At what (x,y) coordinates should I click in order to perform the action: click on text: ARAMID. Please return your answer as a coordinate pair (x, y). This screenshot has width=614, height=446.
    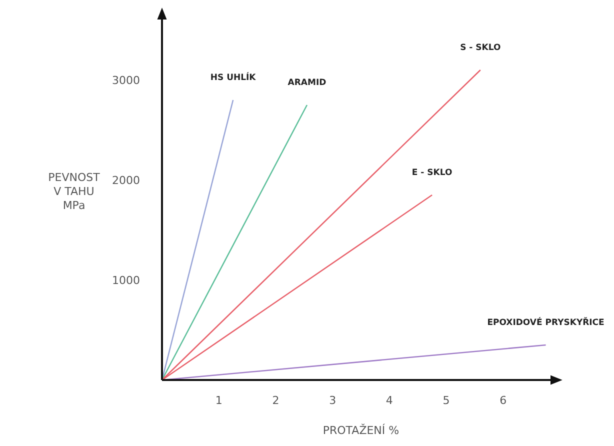
    Looking at the image, I should click on (307, 83).